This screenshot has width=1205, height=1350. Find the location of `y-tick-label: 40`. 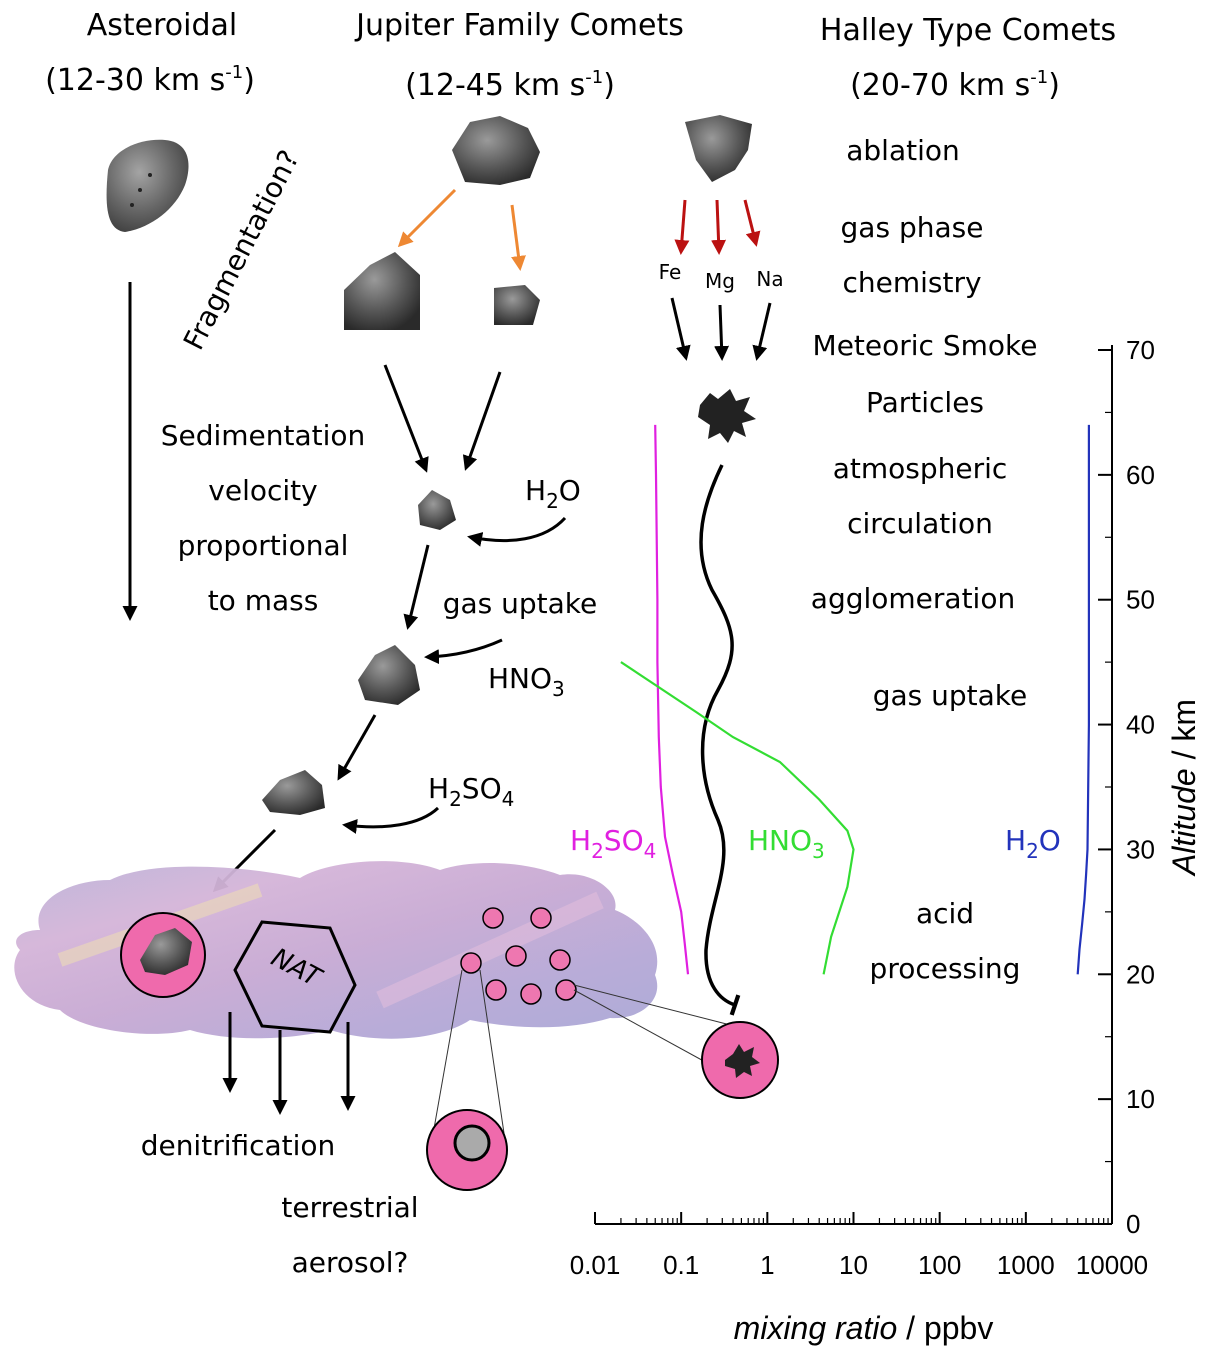

y-tick-label: 40 is located at coordinates (1140, 725).